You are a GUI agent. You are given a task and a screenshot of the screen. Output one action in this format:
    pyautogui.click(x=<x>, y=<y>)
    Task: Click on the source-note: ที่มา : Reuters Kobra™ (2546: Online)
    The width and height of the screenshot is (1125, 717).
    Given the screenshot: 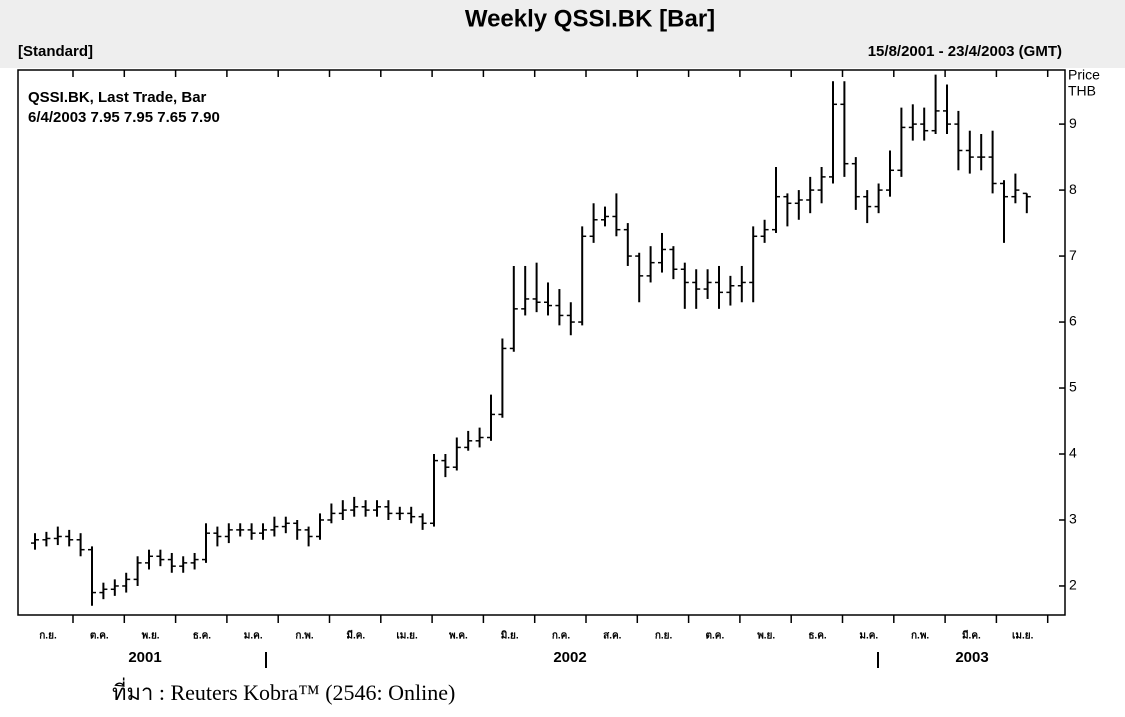 What is the action you would take?
    pyautogui.click(x=283, y=691)
    